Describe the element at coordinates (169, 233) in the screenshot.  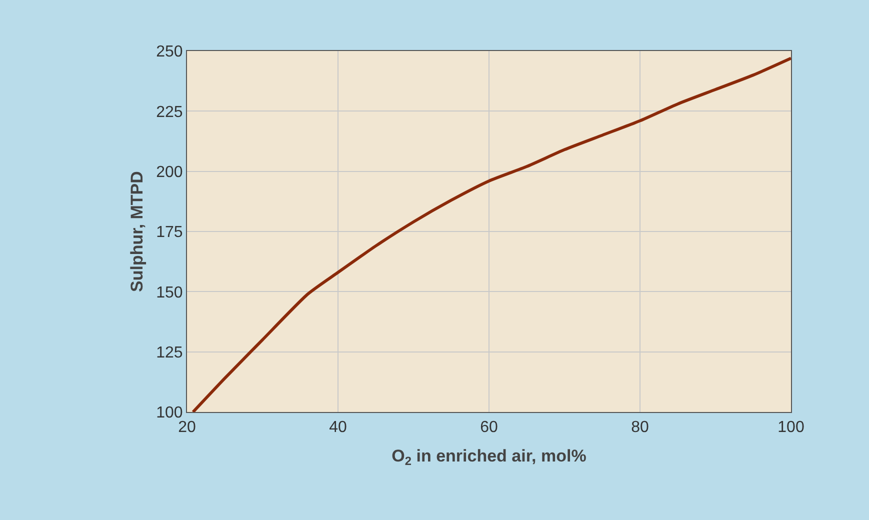
I see `y-tick-label: 175` at that location.